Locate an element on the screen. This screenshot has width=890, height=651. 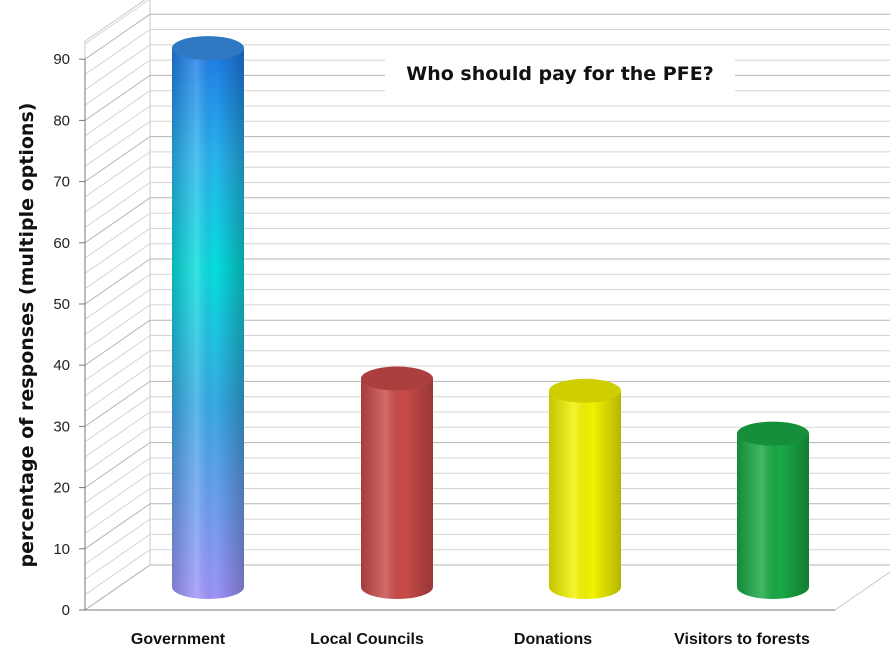
y-tick-label: 0 is located at coordinates (66, 610).